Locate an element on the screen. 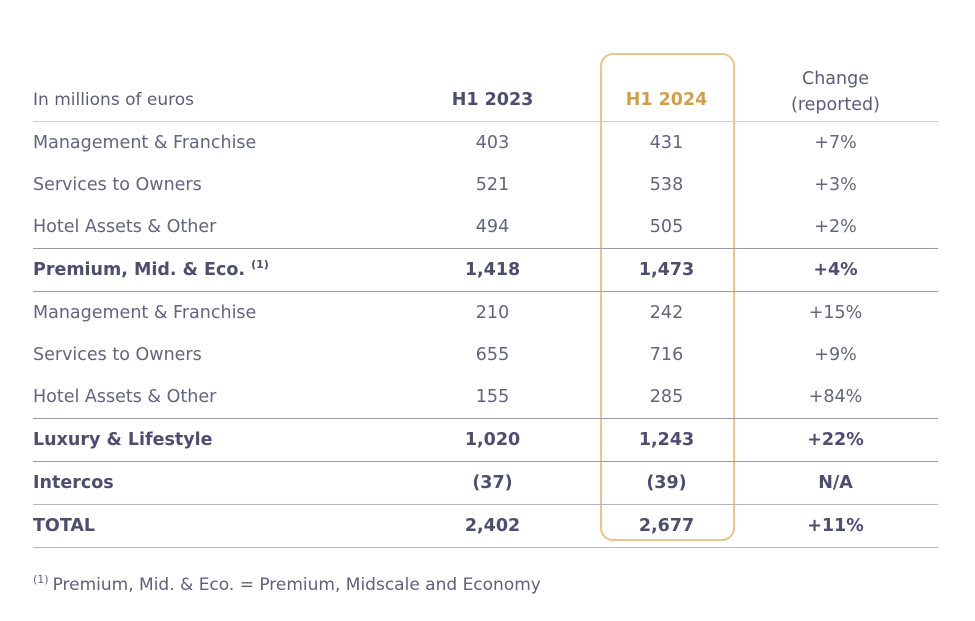 The width and height of the screenshot is (975, 621). h1-2024-cell: 2,677 is located at coordinates (666, 526).